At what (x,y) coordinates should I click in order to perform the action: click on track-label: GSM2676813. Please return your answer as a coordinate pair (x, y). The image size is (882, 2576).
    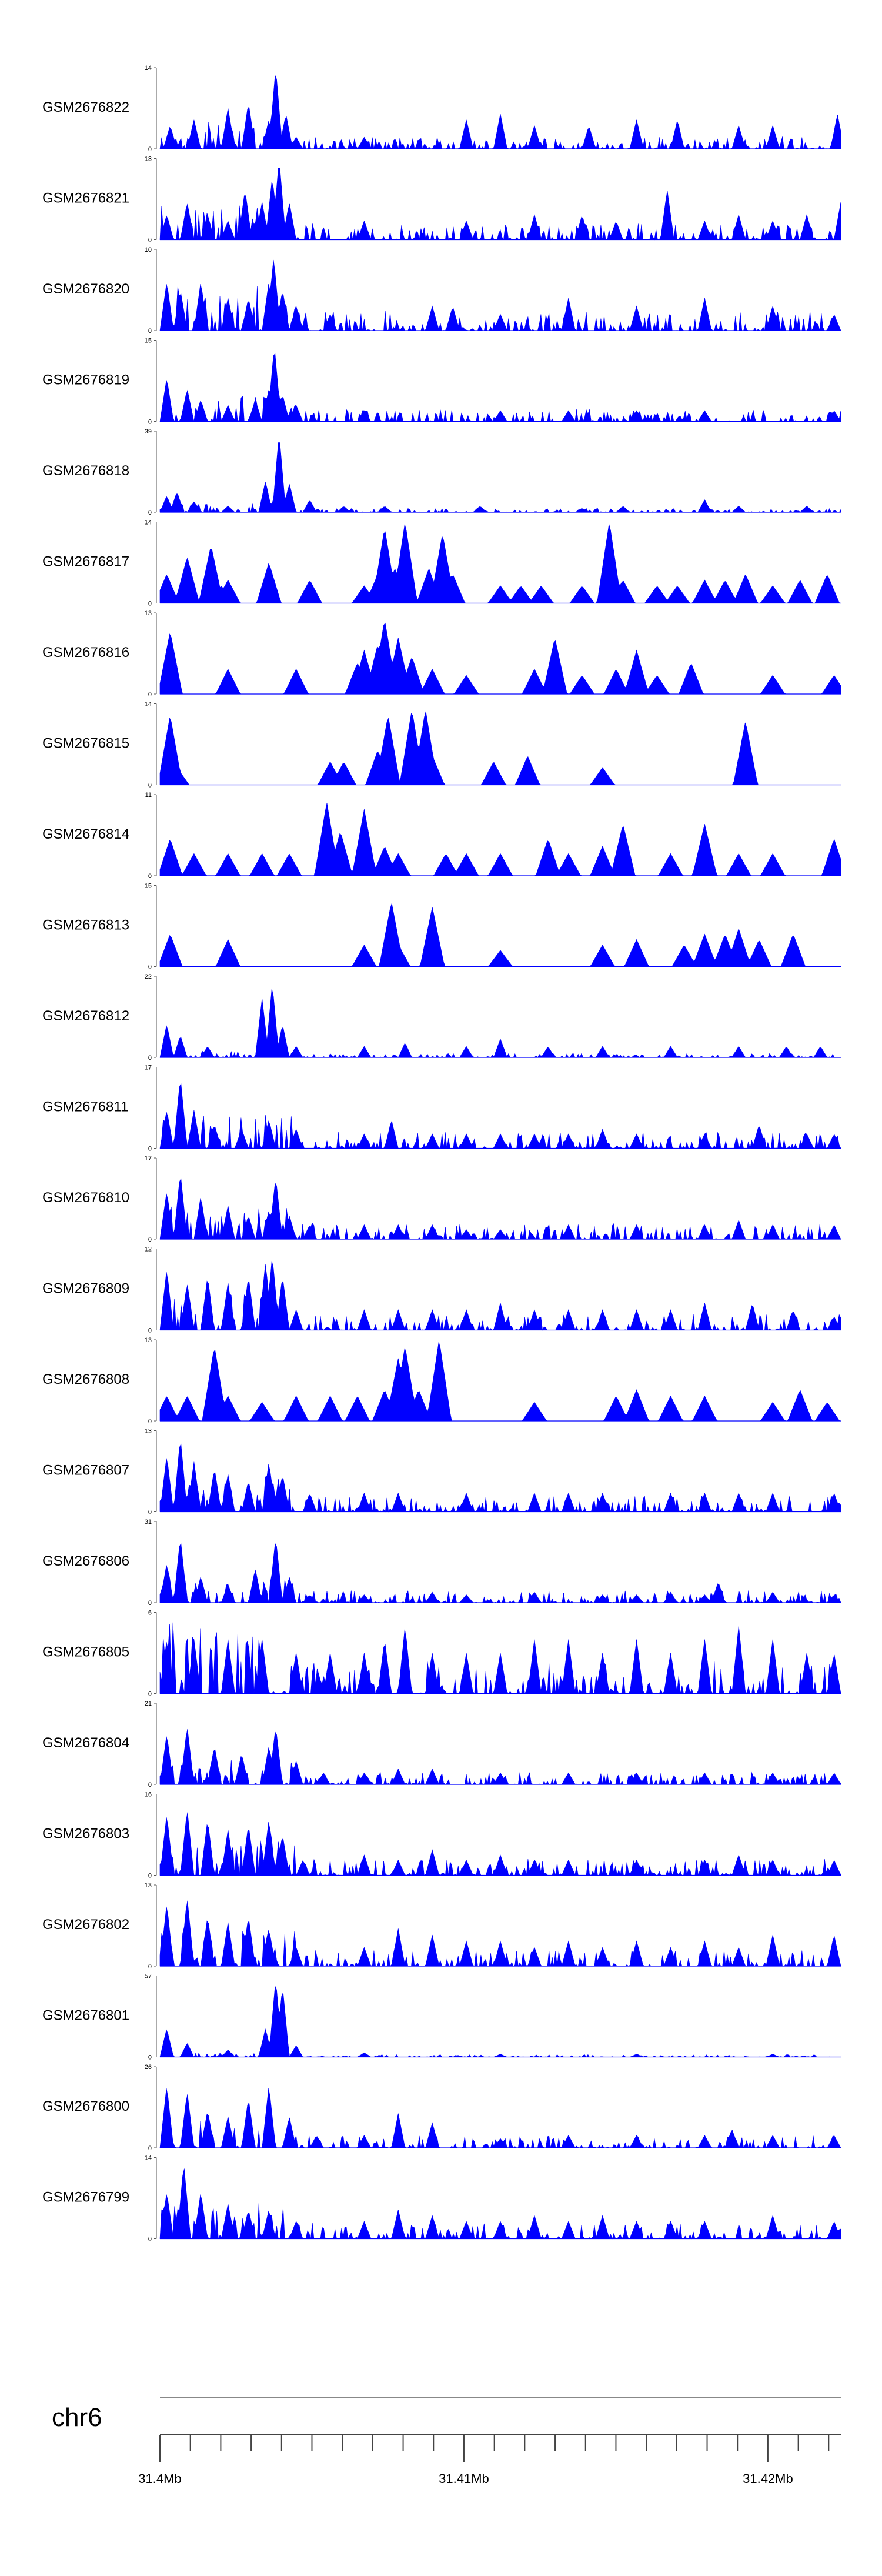
    Looking at the image, I should click on (85, 925).